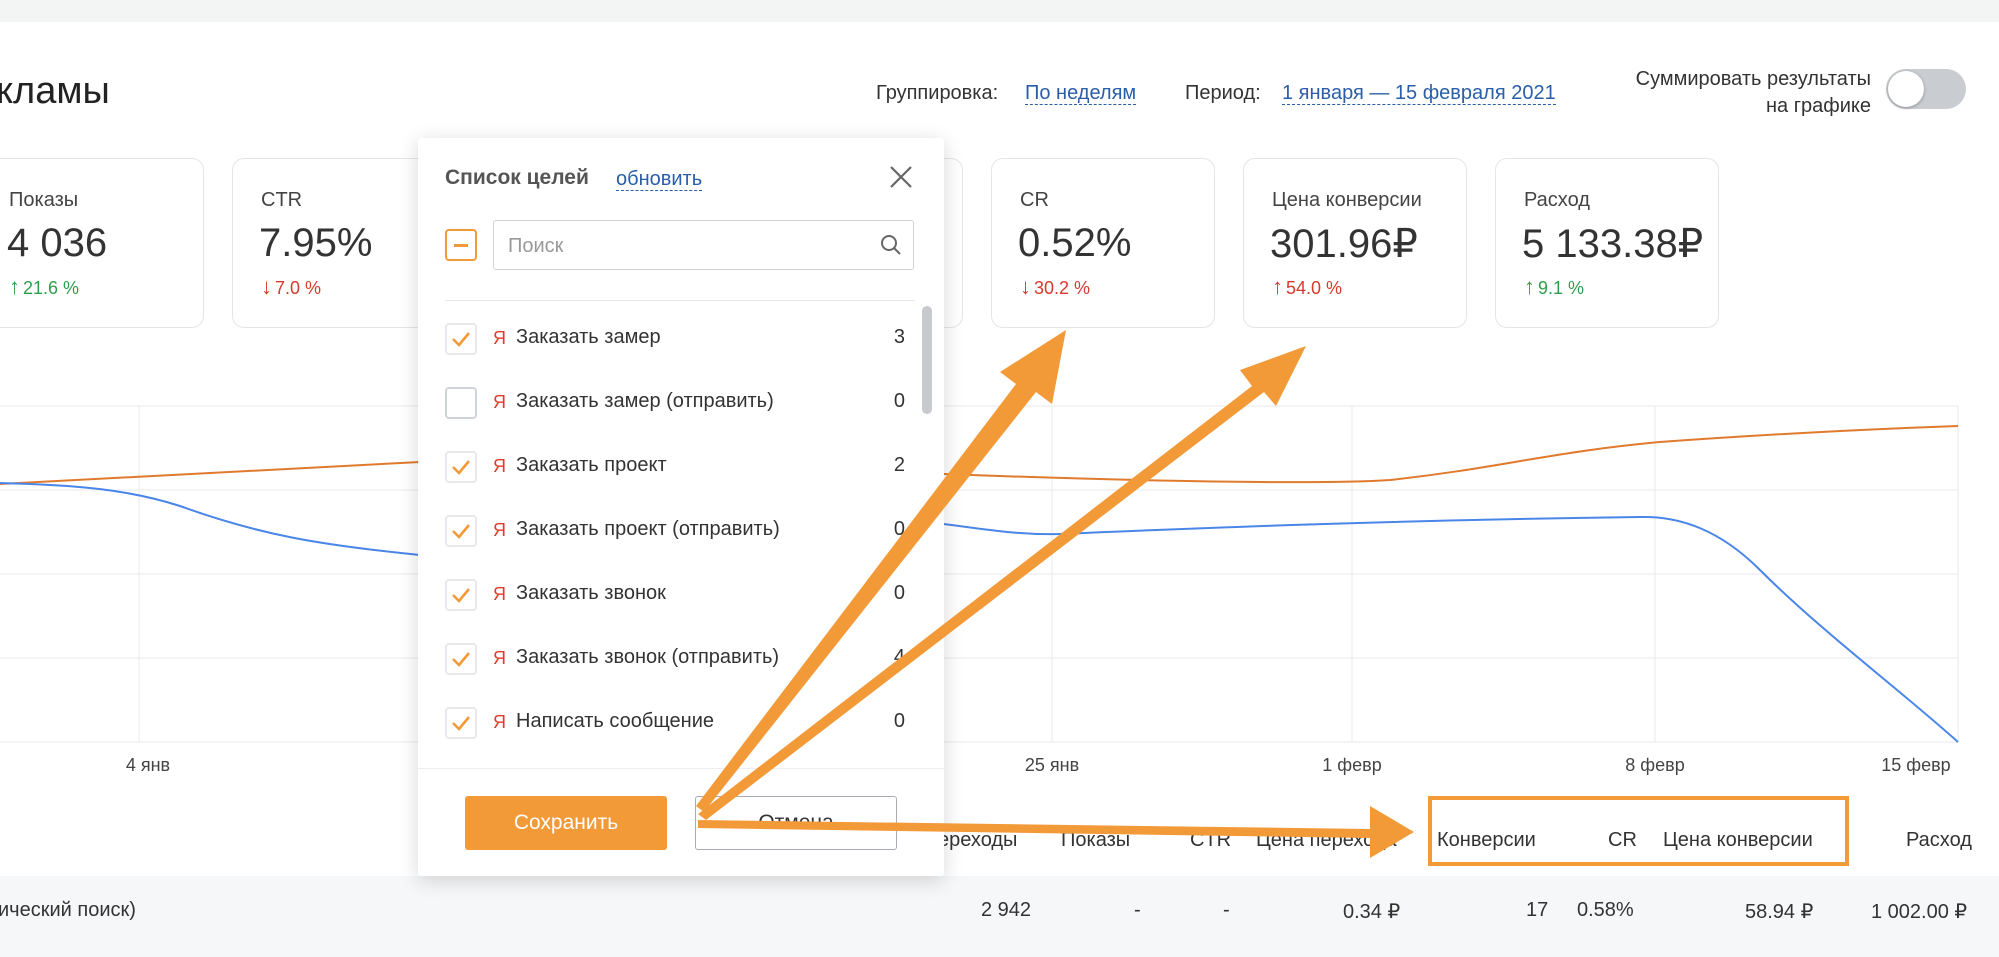 This screenshot has width=1999, height=957. What do you see at coordinates (1926, 89) in the screenshot?
I see `sum-results-toggle` at bounding box center [1926, 89].